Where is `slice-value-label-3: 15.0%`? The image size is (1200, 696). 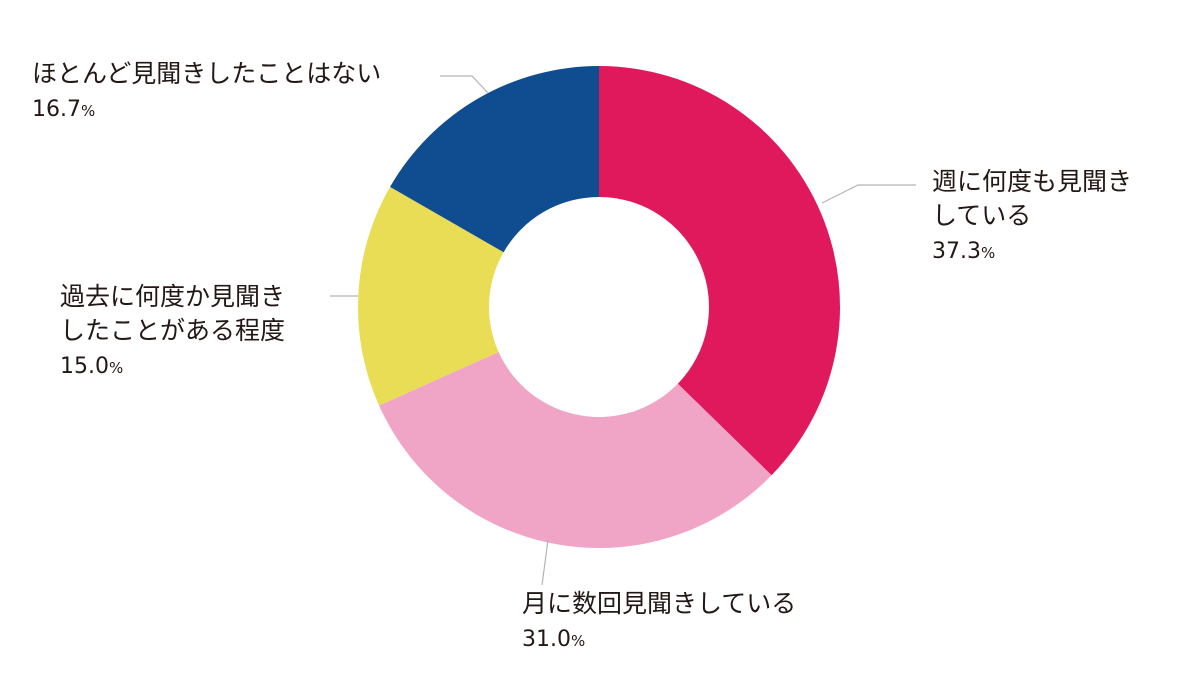
slice-value-label-3: 15.0% is located at coordinates (91, 366).